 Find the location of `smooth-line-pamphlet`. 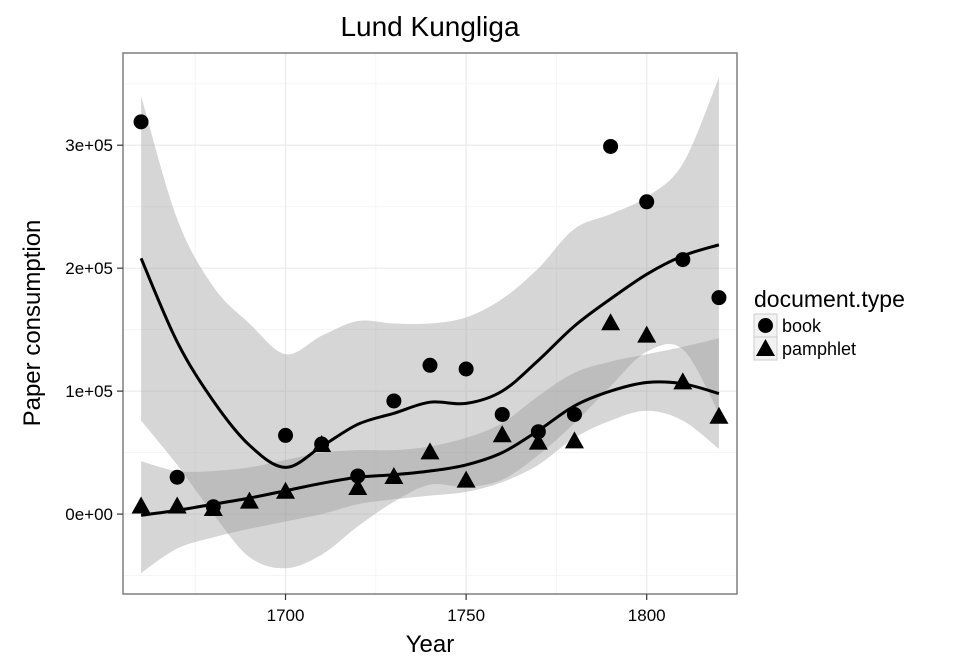

smooth-line-pamphlet is located at coordinates (430, 448).